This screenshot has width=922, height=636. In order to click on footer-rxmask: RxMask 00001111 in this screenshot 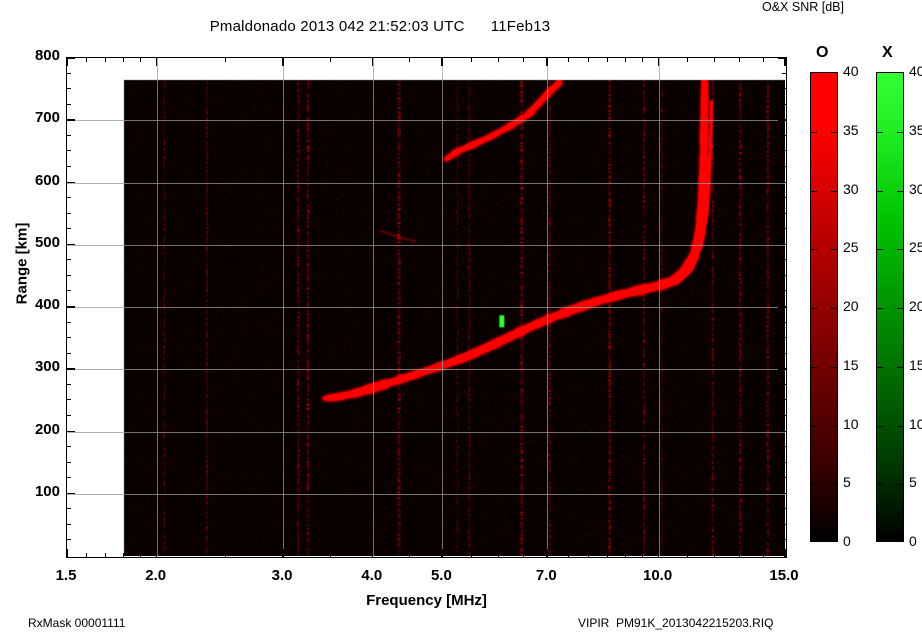, I will do `click(77, 623)`.